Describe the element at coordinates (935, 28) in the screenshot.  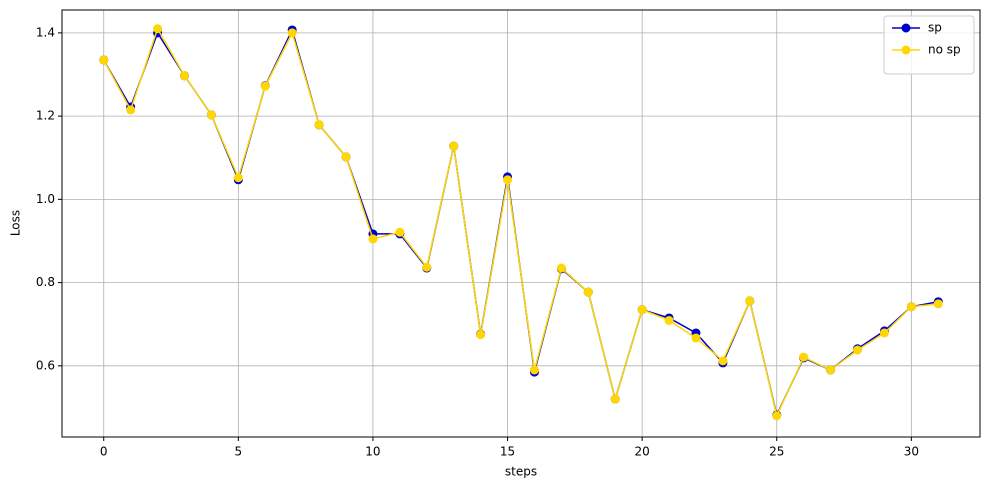
I see `legend-label: sp` at that location.